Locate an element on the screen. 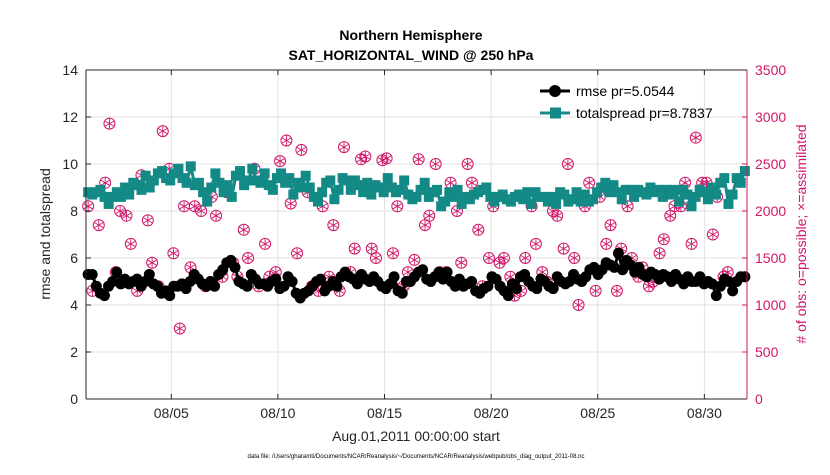 This screenshot has width=830, height=475. y-tick-label-right: 1000 is located at coordinates (770, 305).